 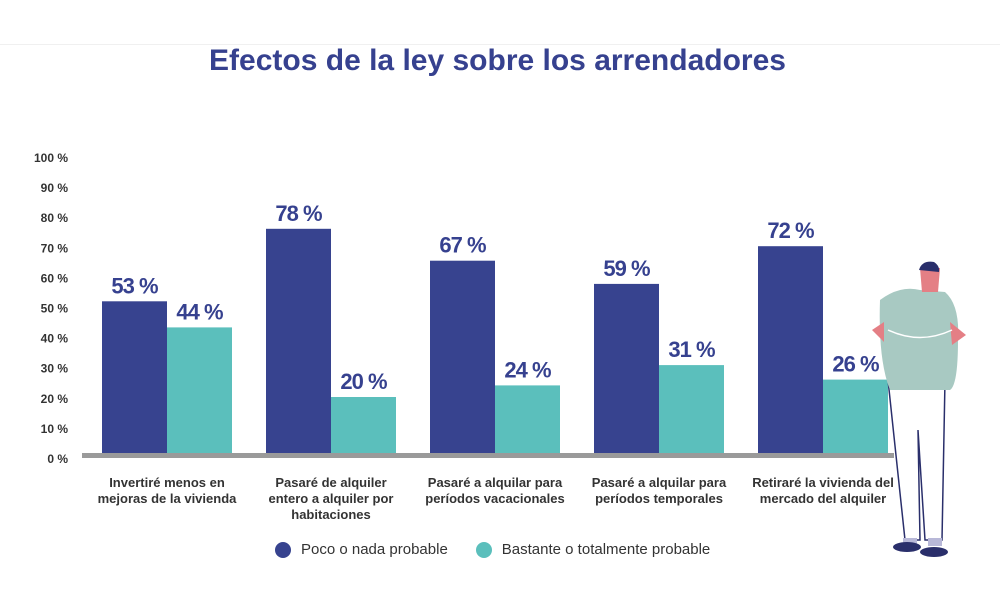 I want to click on legend-label: Bastante o totalmente probable, so click(x=606, y=549).